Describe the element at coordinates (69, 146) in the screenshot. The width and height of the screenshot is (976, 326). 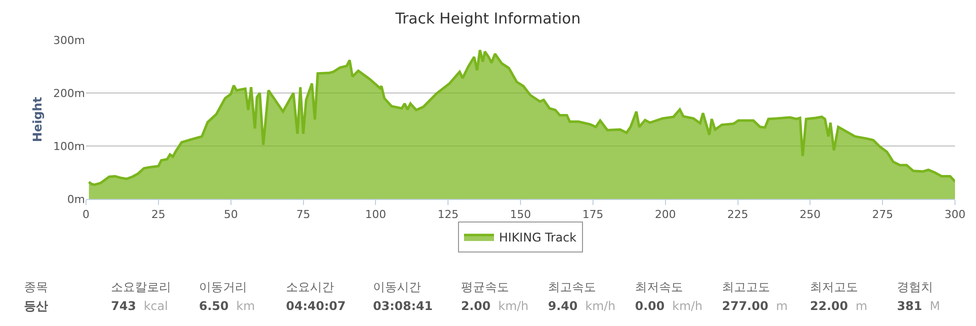
I see `y-tick-label: 100m` at that location.